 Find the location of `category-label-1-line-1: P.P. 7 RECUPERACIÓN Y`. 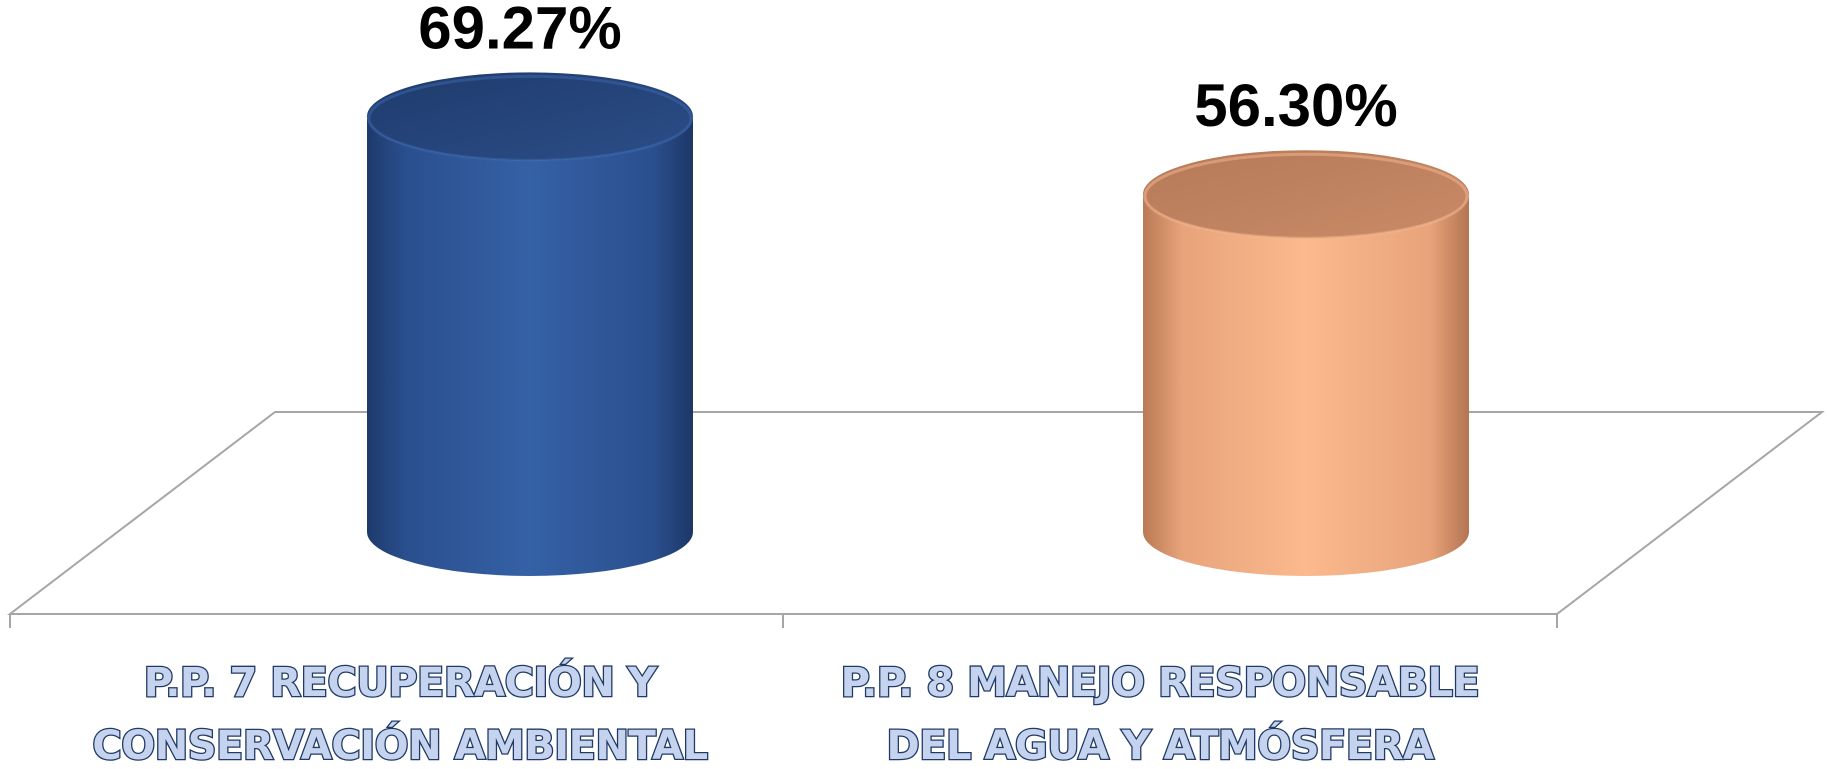

category-label-1-line-1: P.P. 7 RECUPERACIÓN Y is located at coordinates (401, 682).